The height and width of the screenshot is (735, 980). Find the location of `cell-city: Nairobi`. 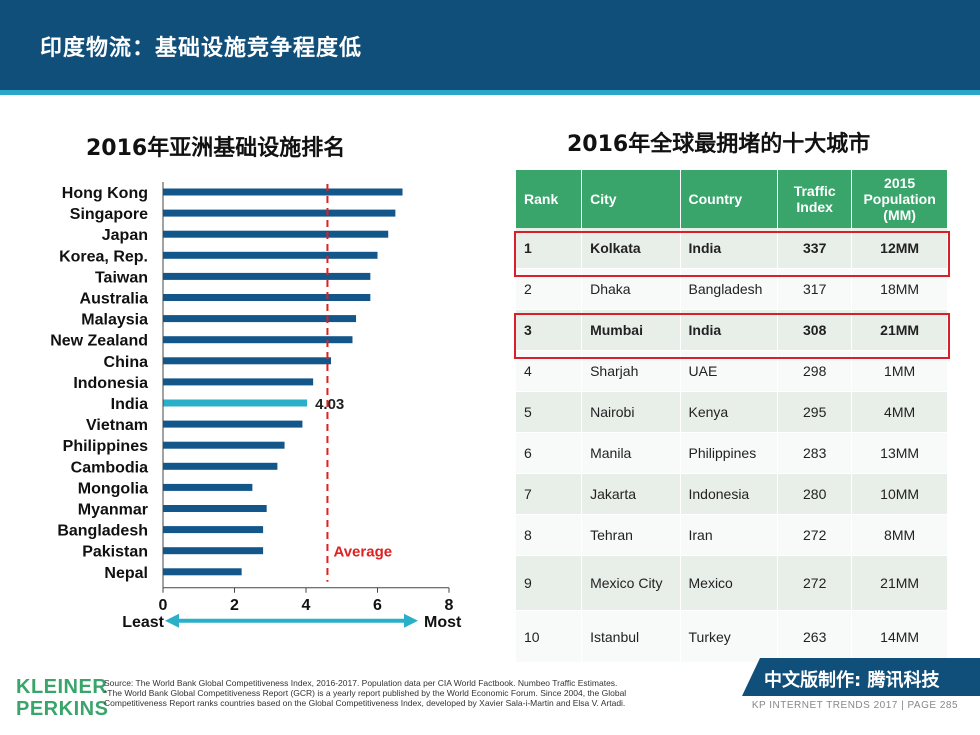

cell-city: Nairobi is located at coordinates (631, 412).